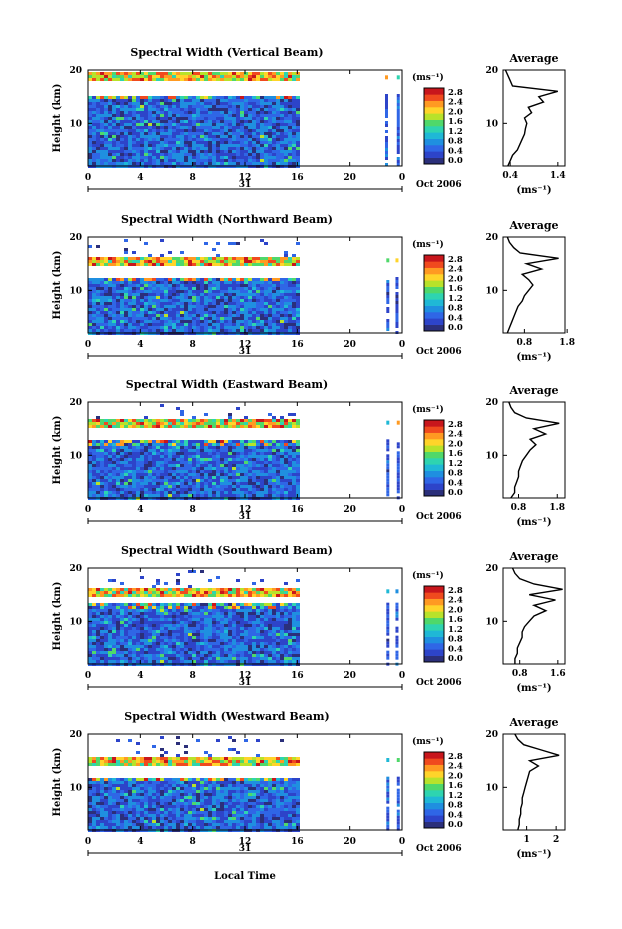 The image size is (622, 929). What do you see at coordinates (558, 176) in the screenshot?
I see `profile-x-tick-label: 1.4` at bounding box center [558, 176].